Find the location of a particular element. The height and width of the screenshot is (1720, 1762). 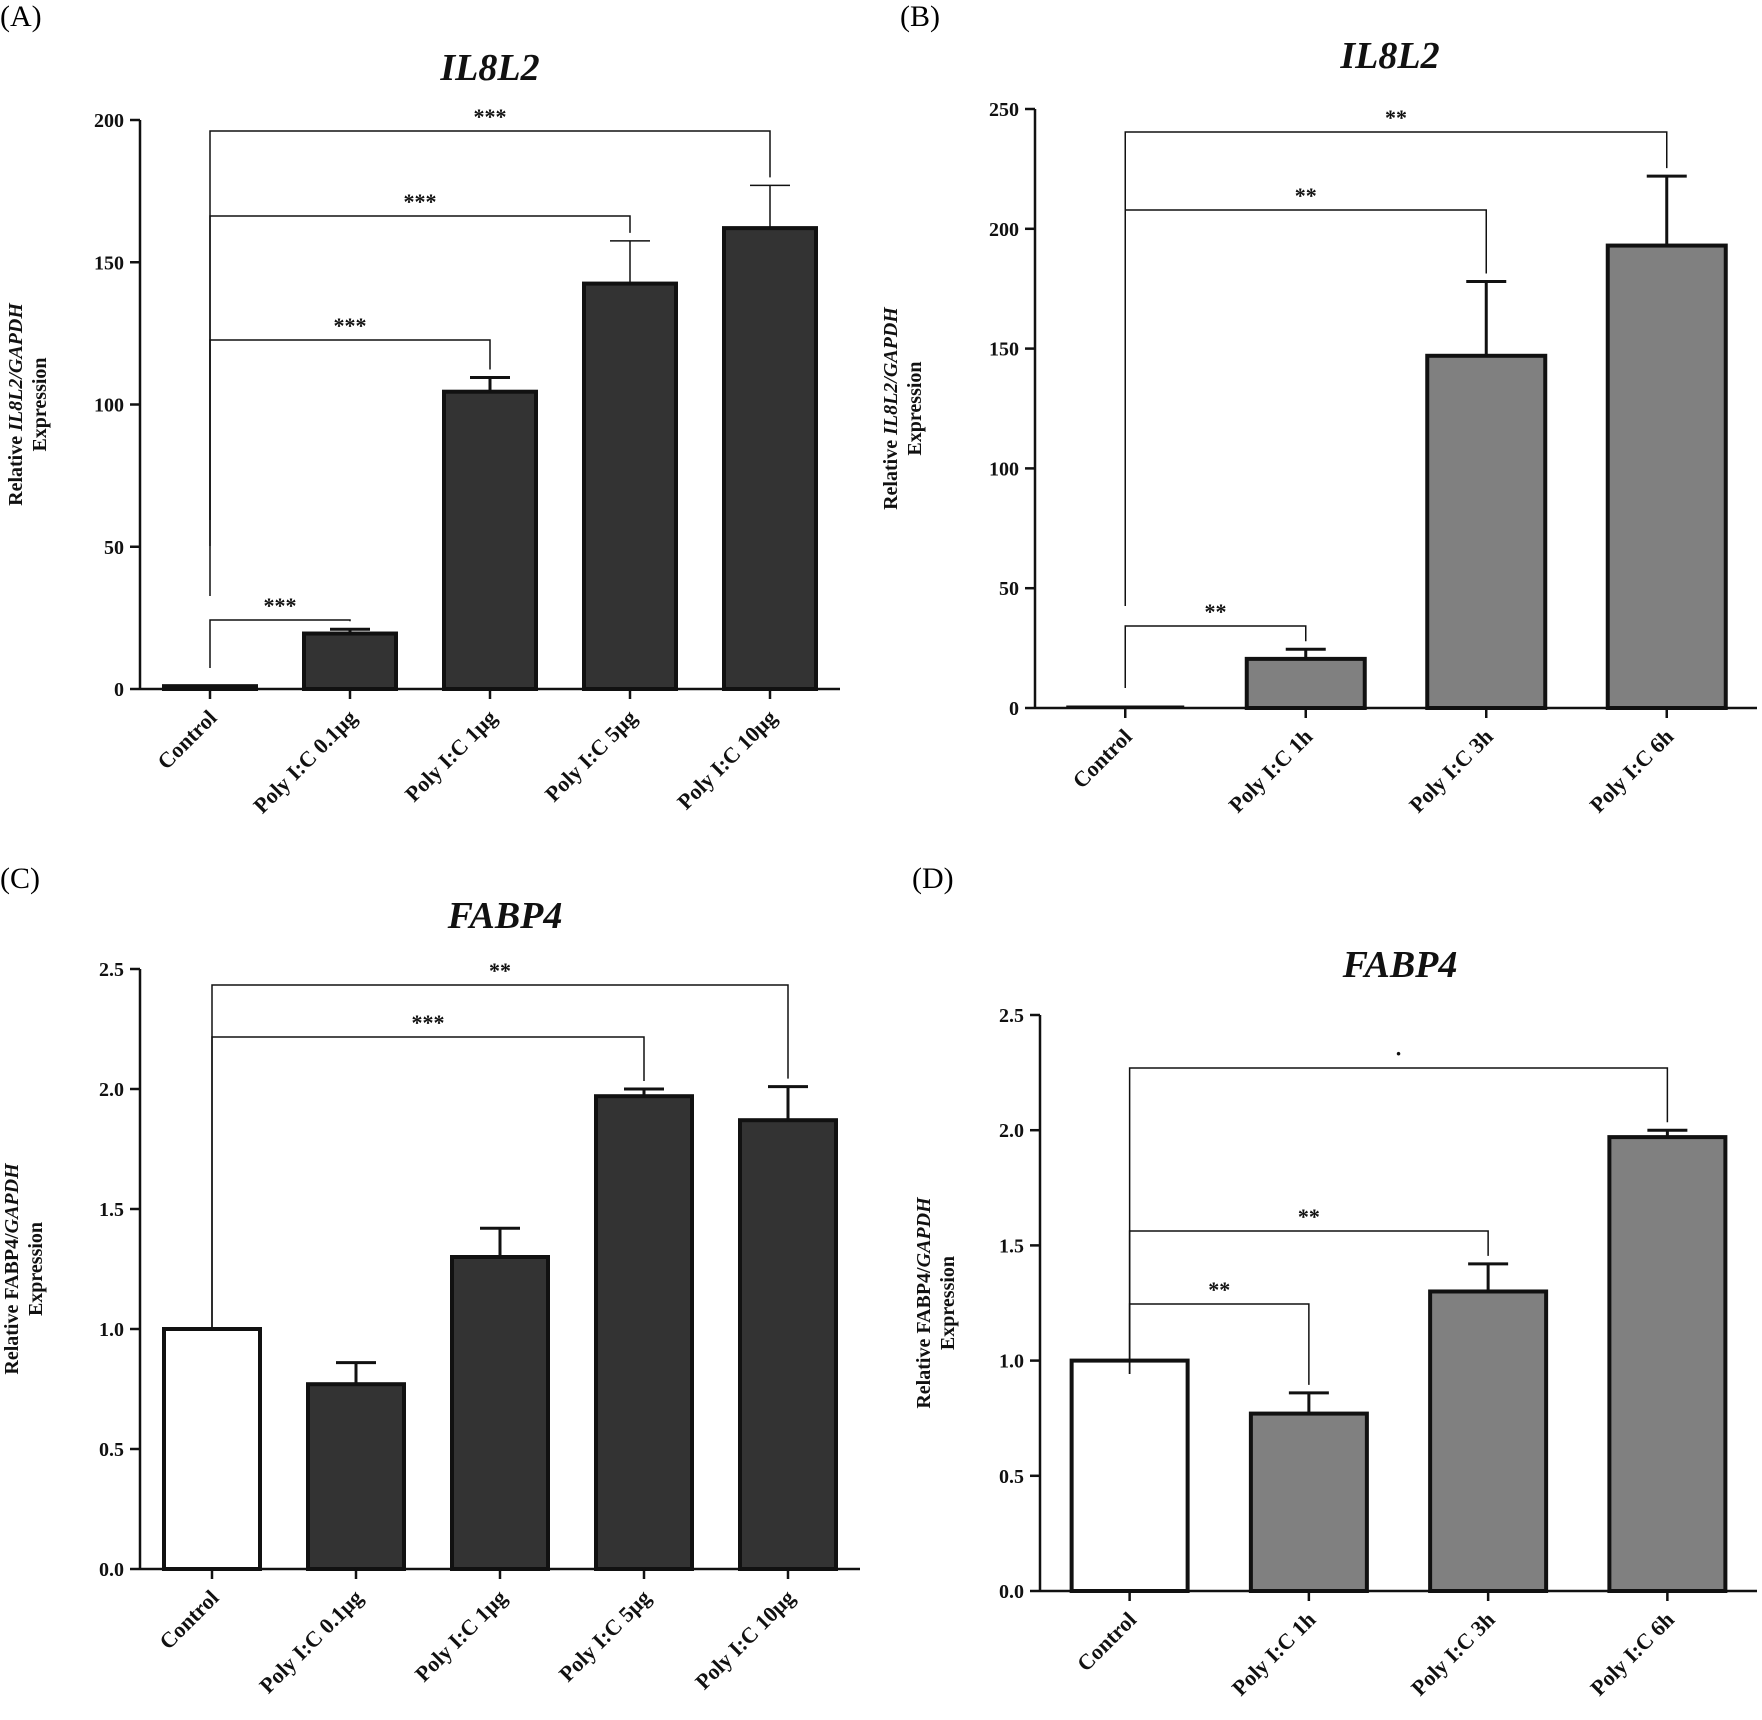

y-axis-label-d: Relative FABP4/GAPDH is located at coordinates (924, 1302).